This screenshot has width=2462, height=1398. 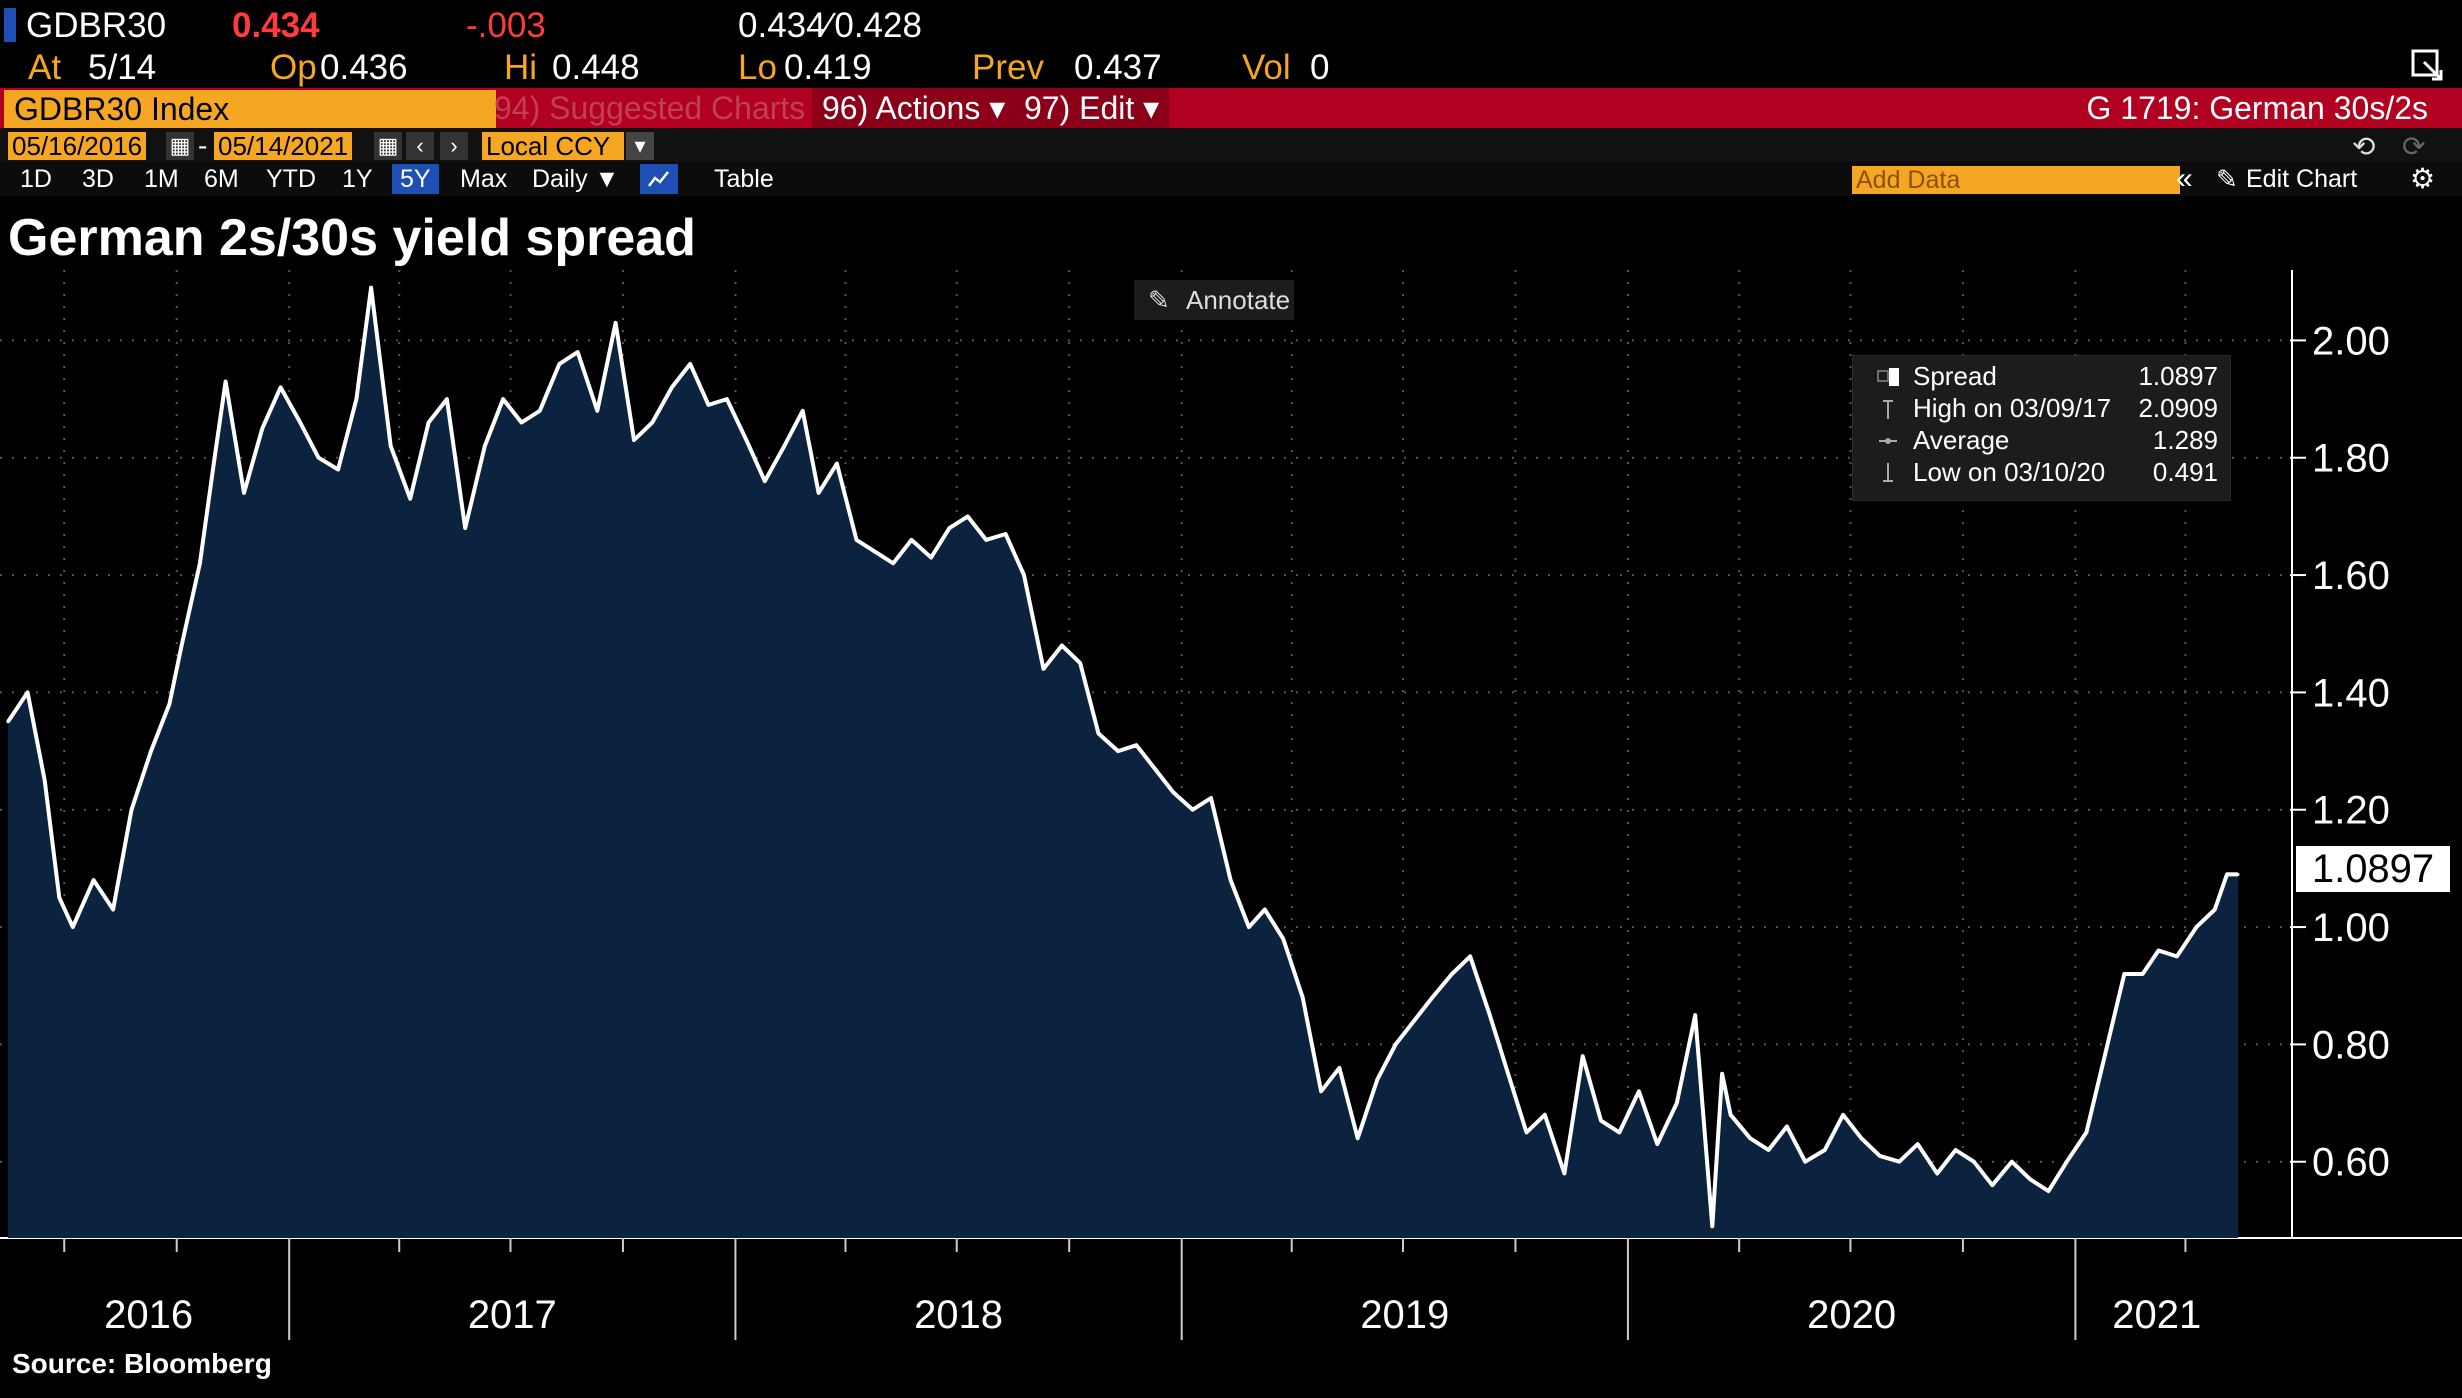 I want to click on security-marker, so click(x=10, y=25).